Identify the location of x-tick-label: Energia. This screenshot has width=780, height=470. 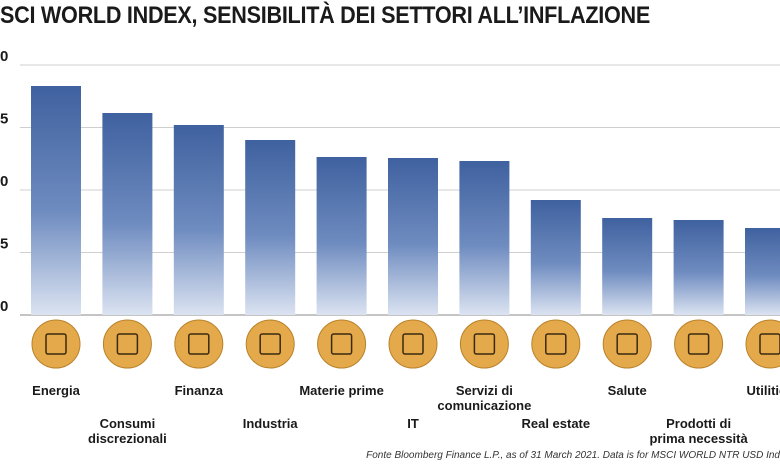
(56, 390).